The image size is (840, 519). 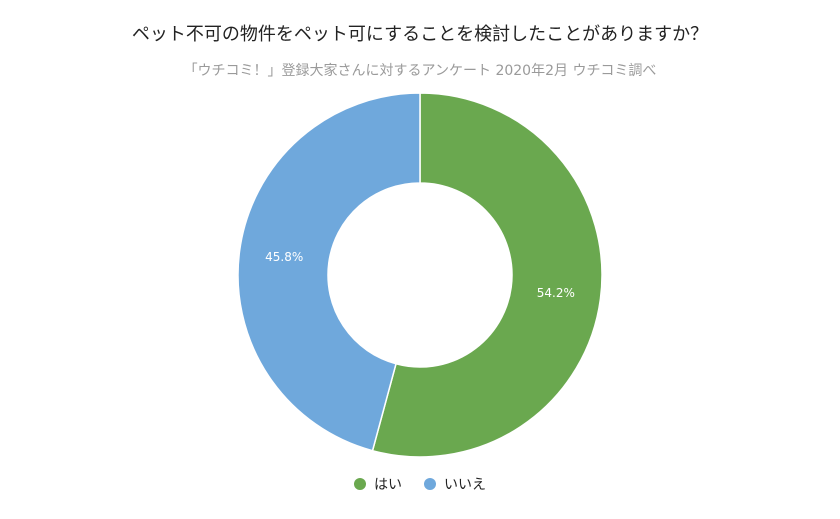 What do you see at coordinates (465, 485) in the screenshot?
I see `legend-label-no: いいえ` at bounding box center [465, 485].